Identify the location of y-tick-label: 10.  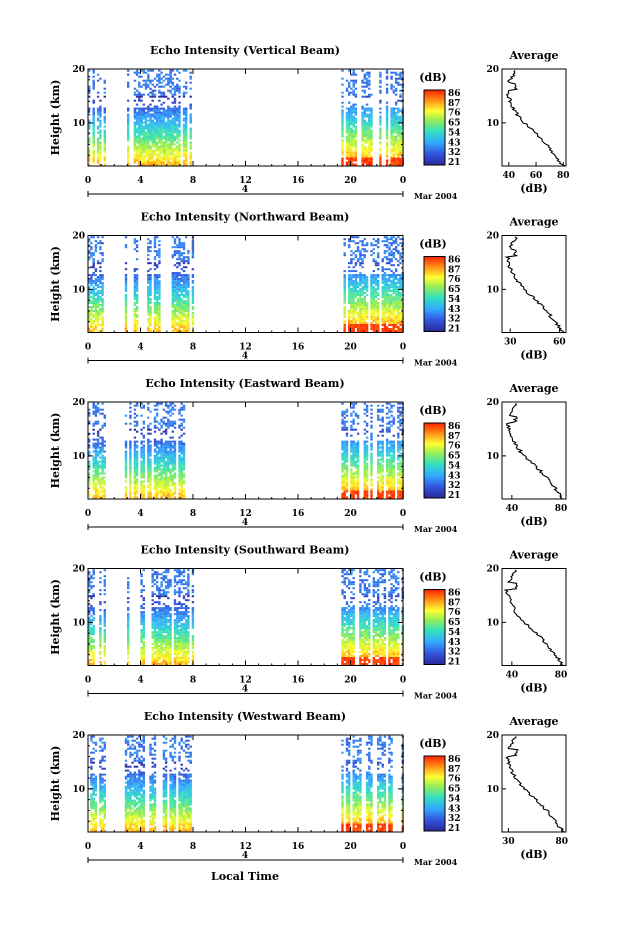
(78, 124).